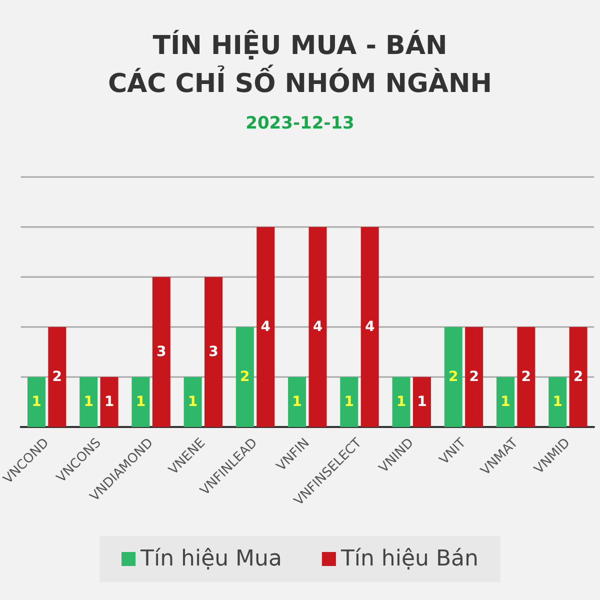 The image size is (600, 600). Describe the element at coordinates (300, 124) in the screenshot. I see `chart-subtitle: 2023-12-13` at that location.